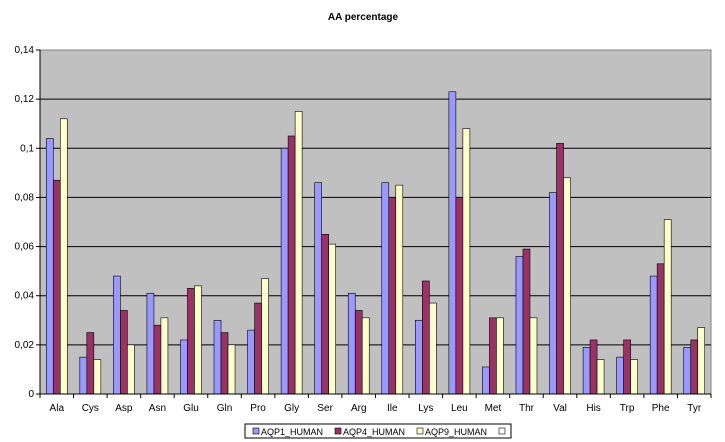  I want to click on bar-AQP1_HUMAN-Asp, so click(117, 335).